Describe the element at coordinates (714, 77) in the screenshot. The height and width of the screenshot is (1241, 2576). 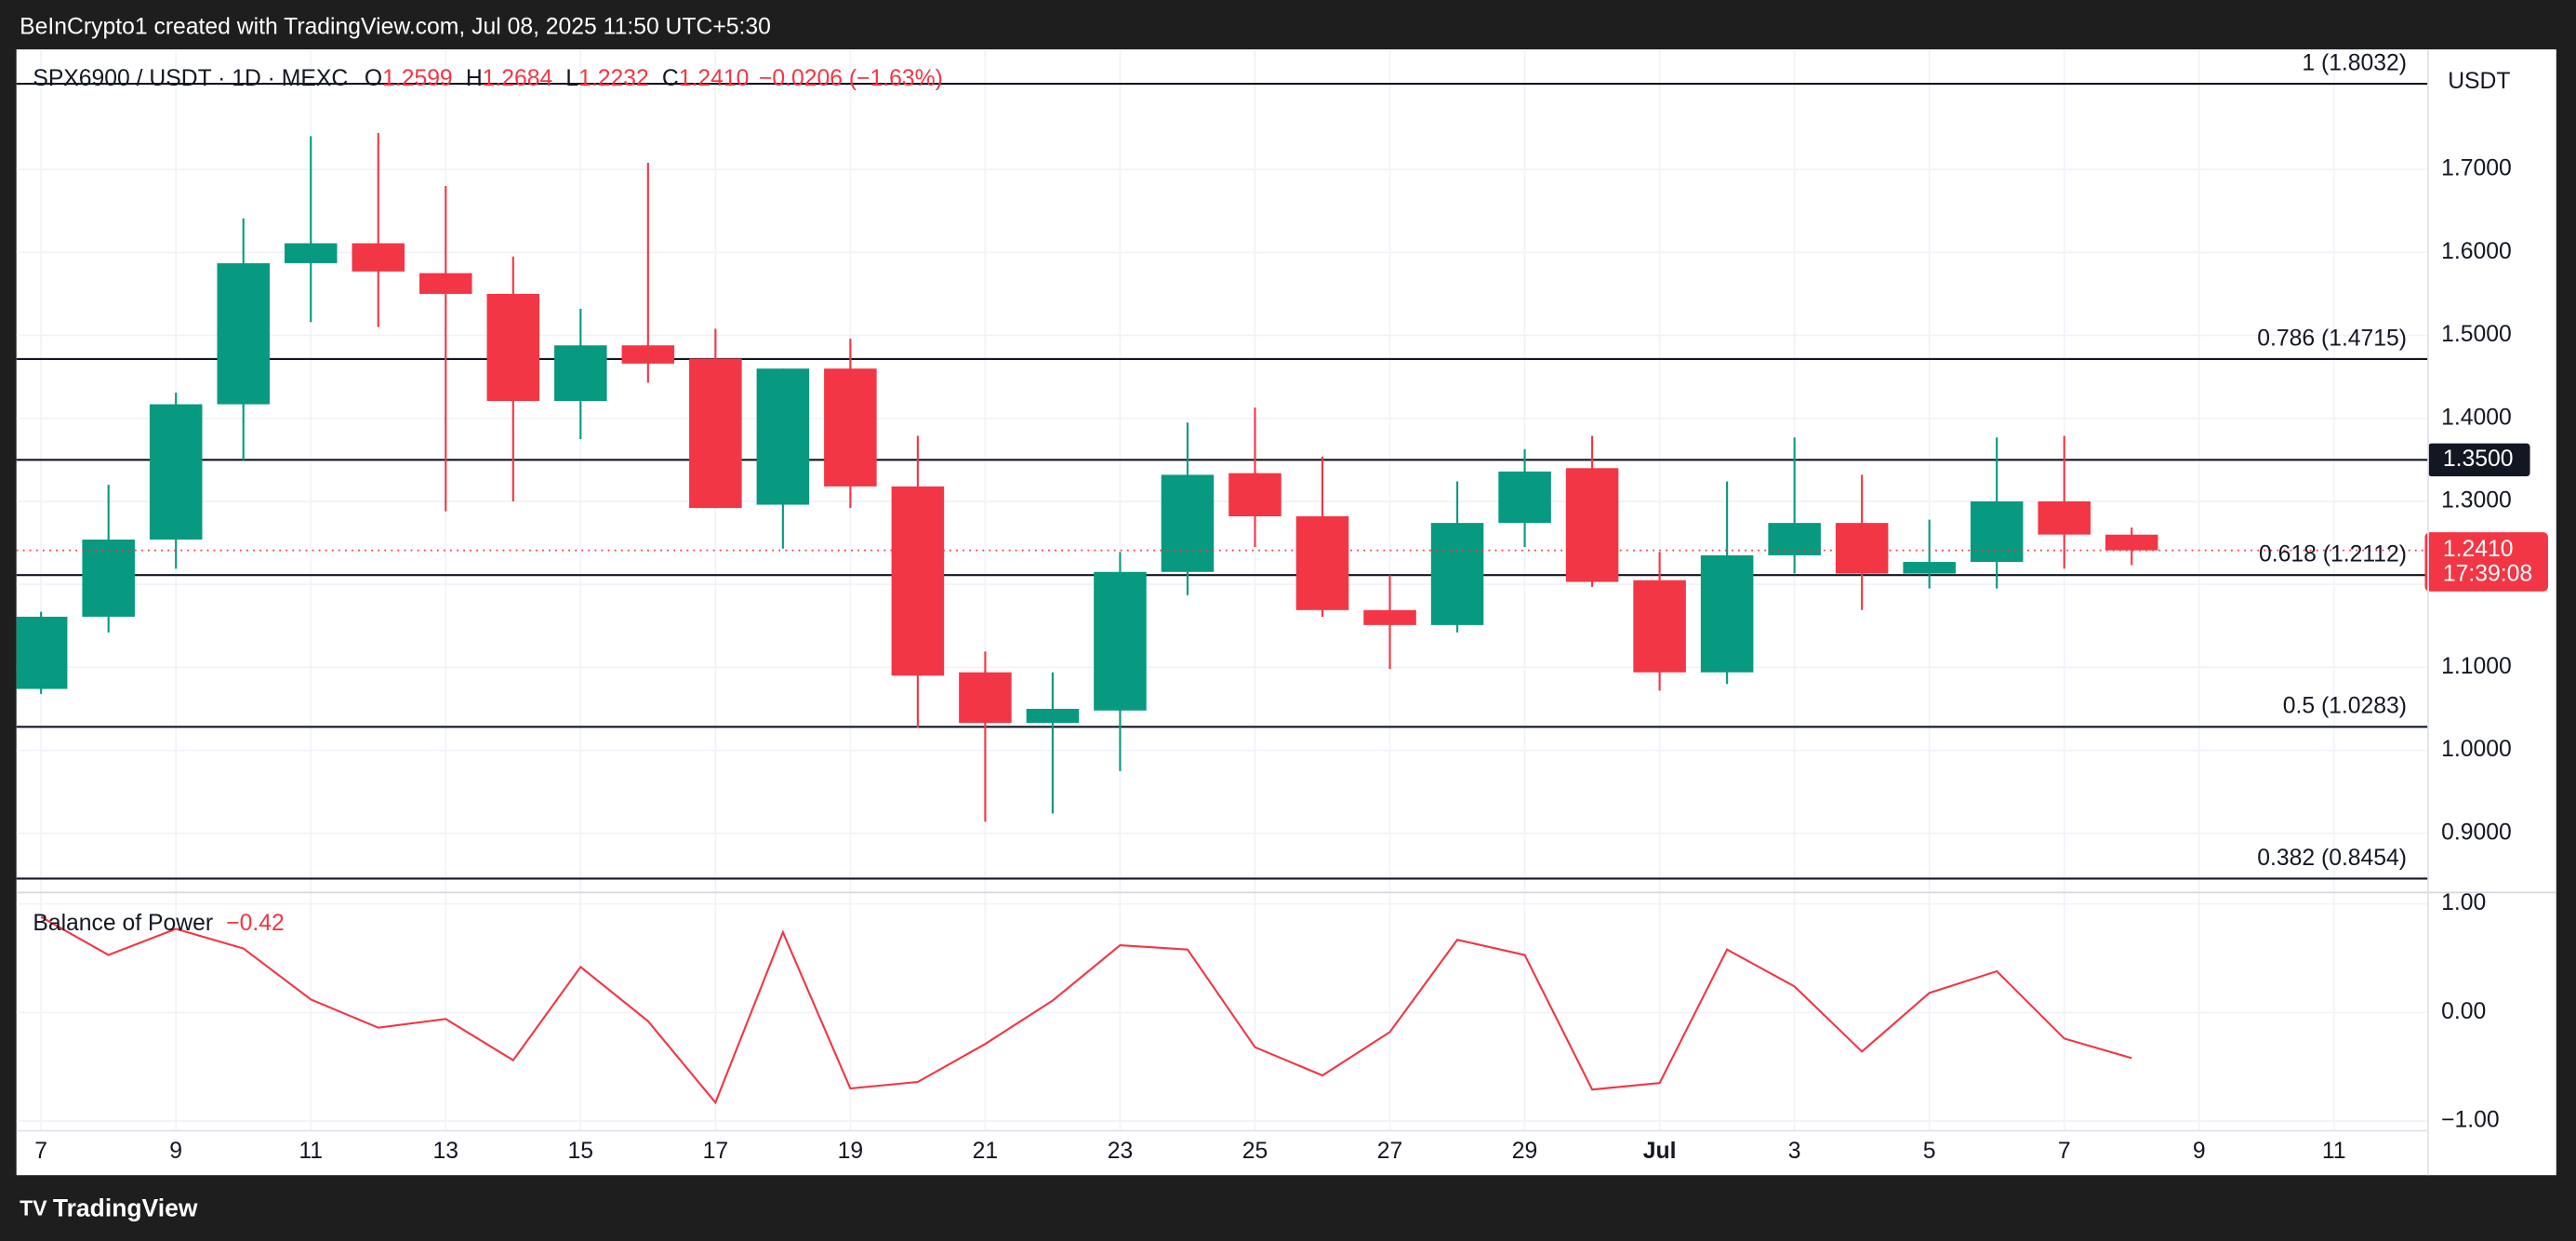
I see `ohlc-value: 1.2410` at that location.